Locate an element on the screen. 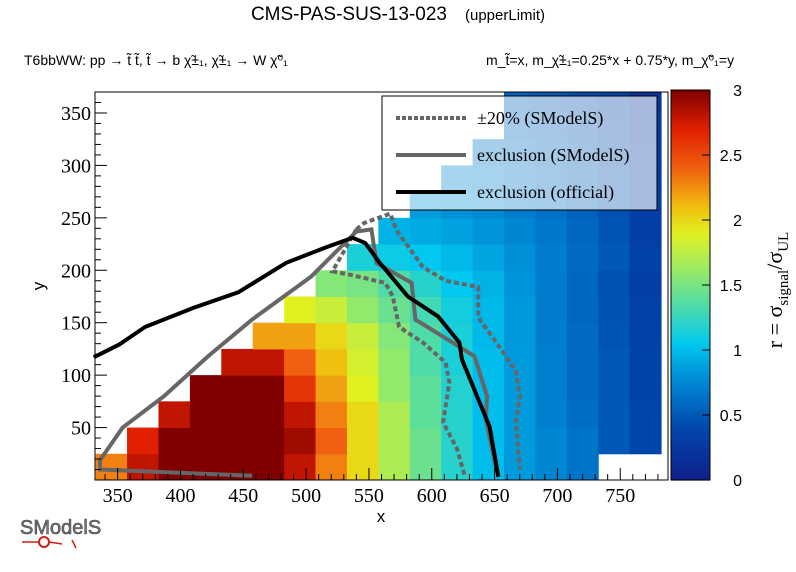 This screenshot has height=572, width=796. color-bar: 0 0.5 1 1.5 2 2.5 3 is located at coordinates (706, 286).